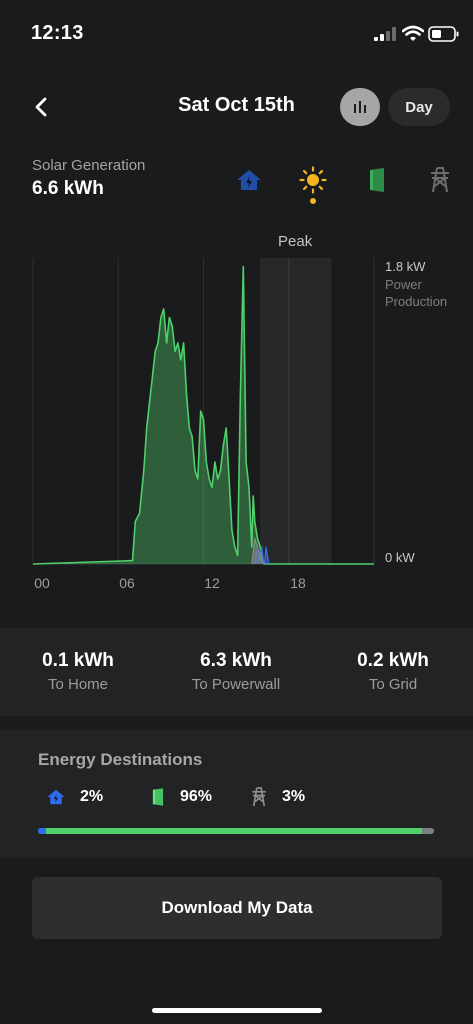 This screenshot has width=473, height=1024. Describe the element at coordinates (416, 293) in the screenshot. I see `metric-label: Power Production` at that location.